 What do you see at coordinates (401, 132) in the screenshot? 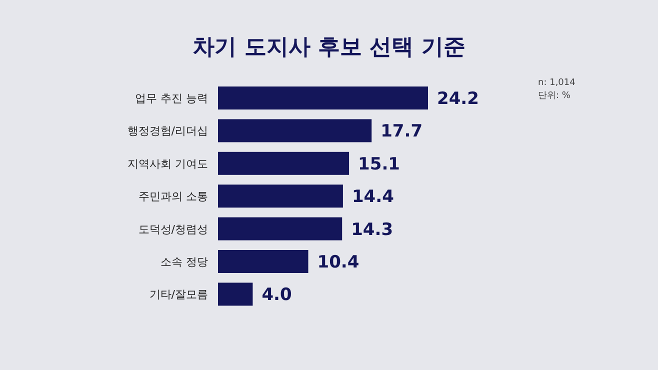
I see `data-label: 17.7` at bounding box center [401, 132].